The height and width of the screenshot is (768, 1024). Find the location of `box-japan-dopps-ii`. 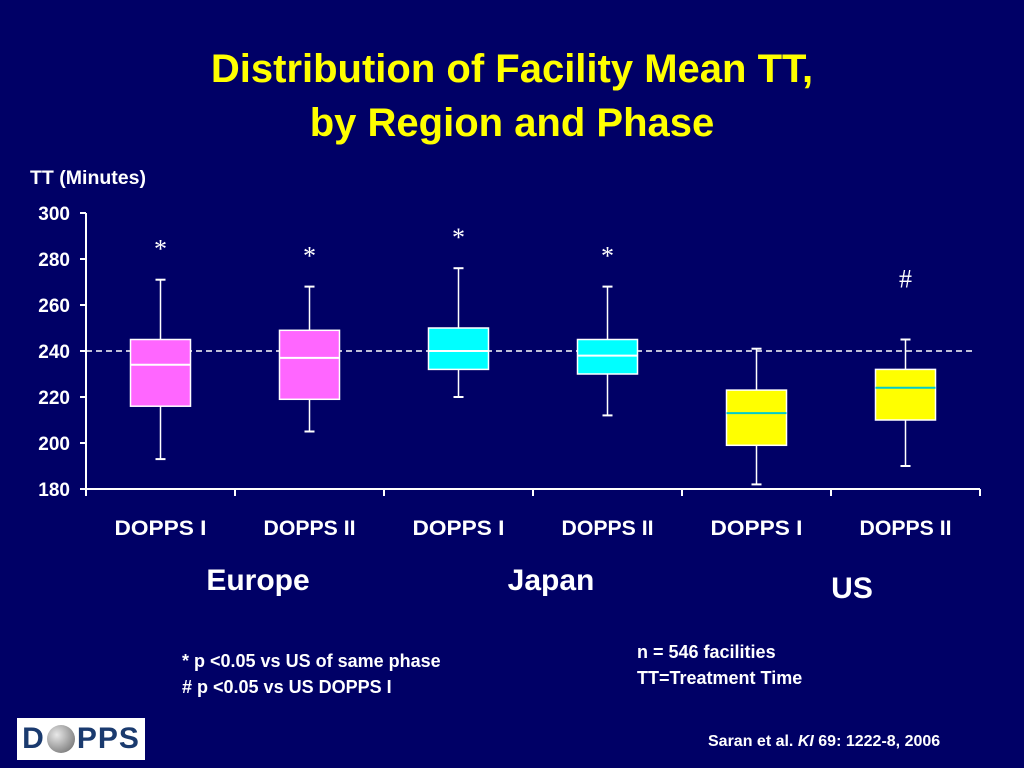

box-japan-dopps-ii is located at coordinates (607, 356).